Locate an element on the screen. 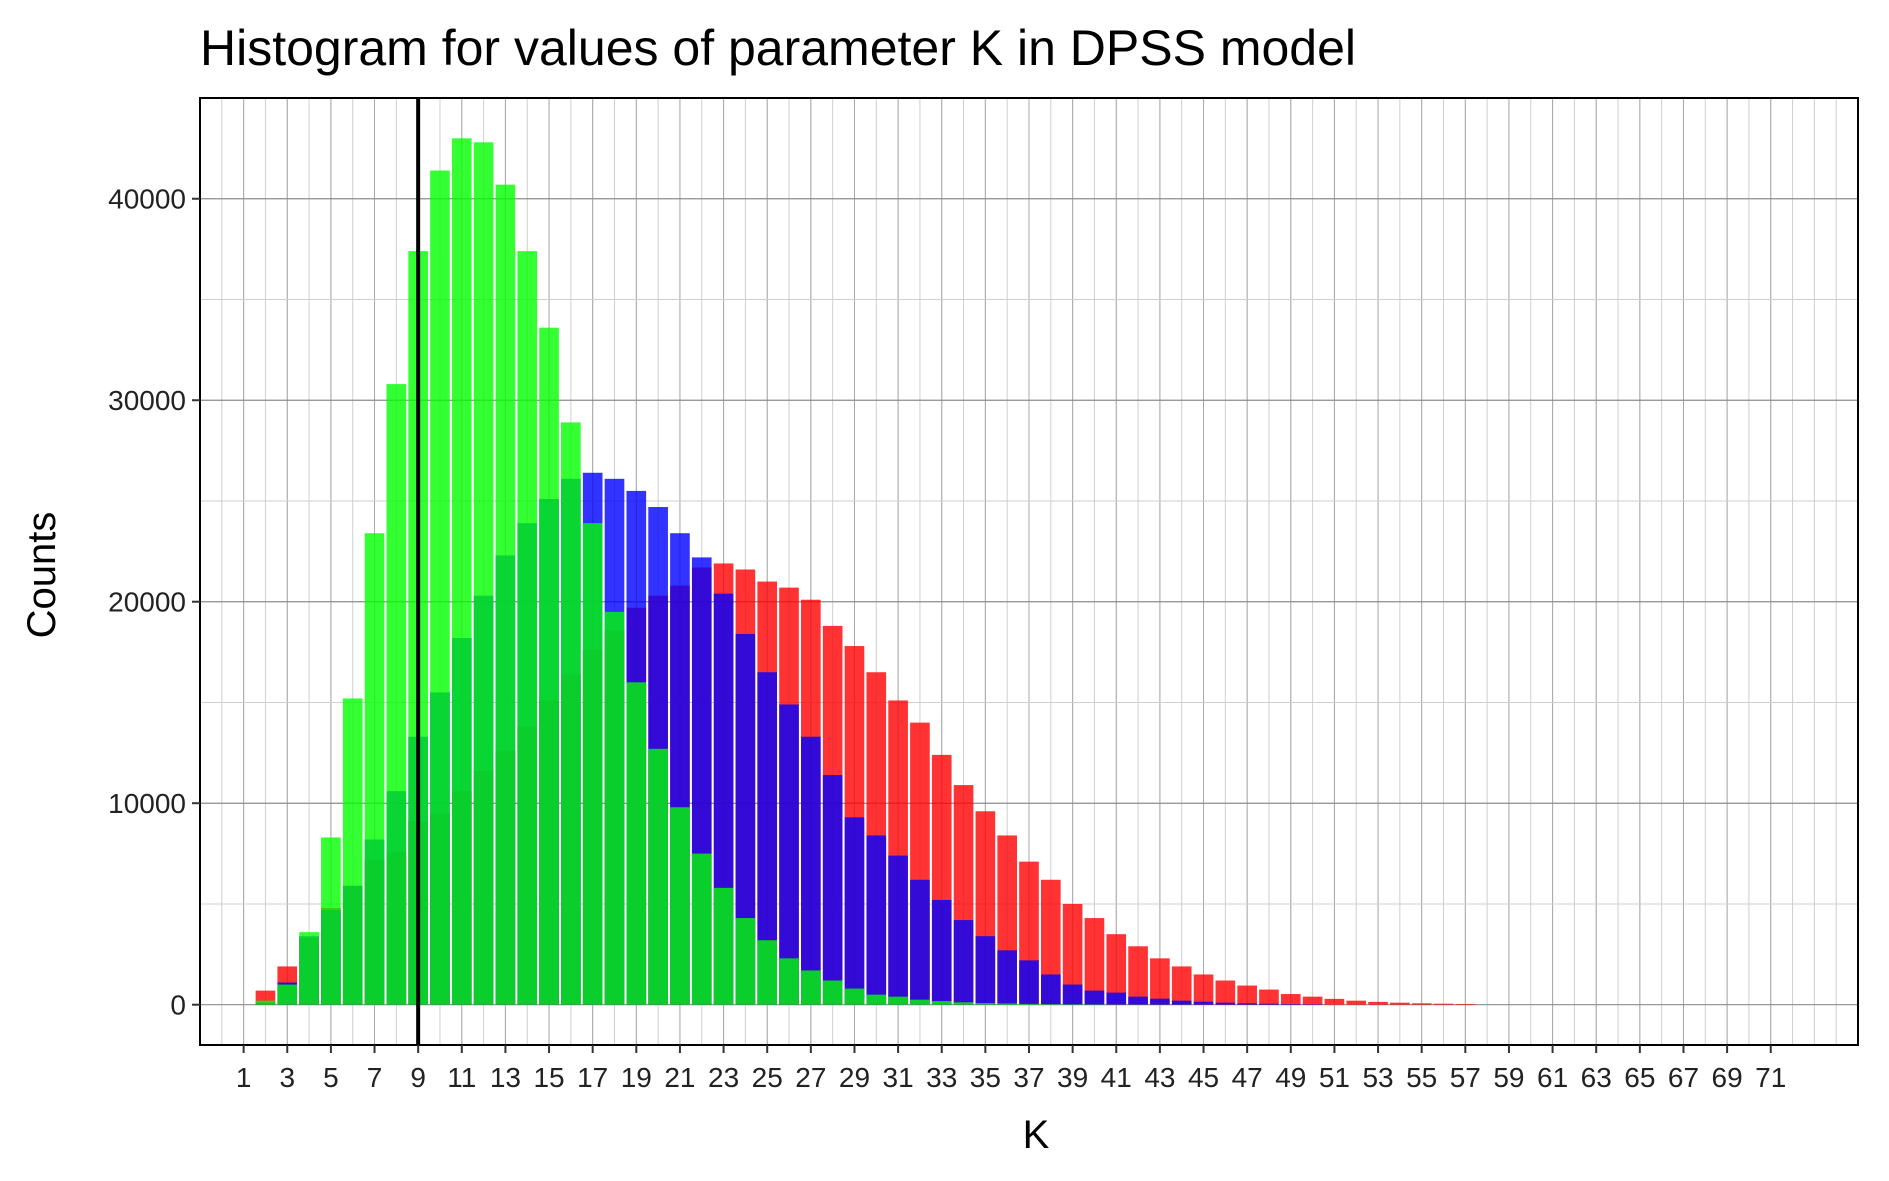 Image resolution: width=1889 pixels, height=1181 pixels. x-tick-label: 71 is located at coordinates (1770, 1077).